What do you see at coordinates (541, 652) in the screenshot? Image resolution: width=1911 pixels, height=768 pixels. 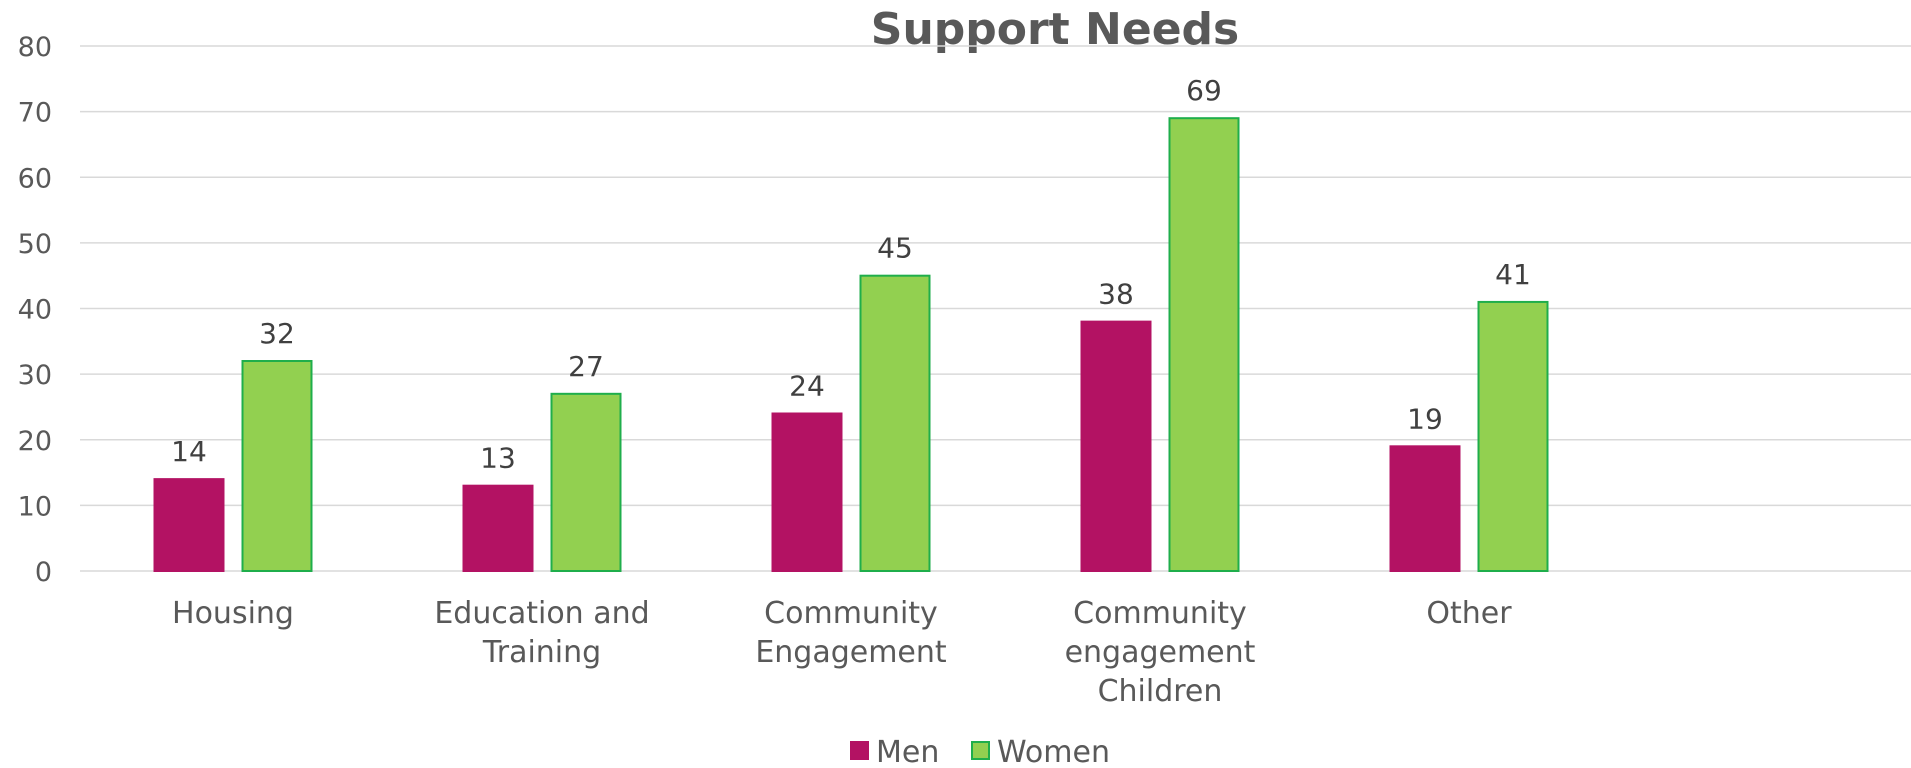 I see `x-tick-label: Training` at bounding box center [541, 652].